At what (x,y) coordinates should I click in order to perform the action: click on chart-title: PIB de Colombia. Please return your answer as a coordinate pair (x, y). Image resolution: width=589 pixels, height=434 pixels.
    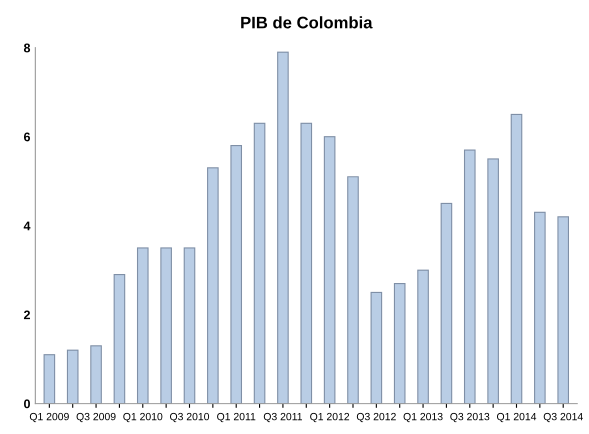
    Looking at the image, I should click on (307, 22).